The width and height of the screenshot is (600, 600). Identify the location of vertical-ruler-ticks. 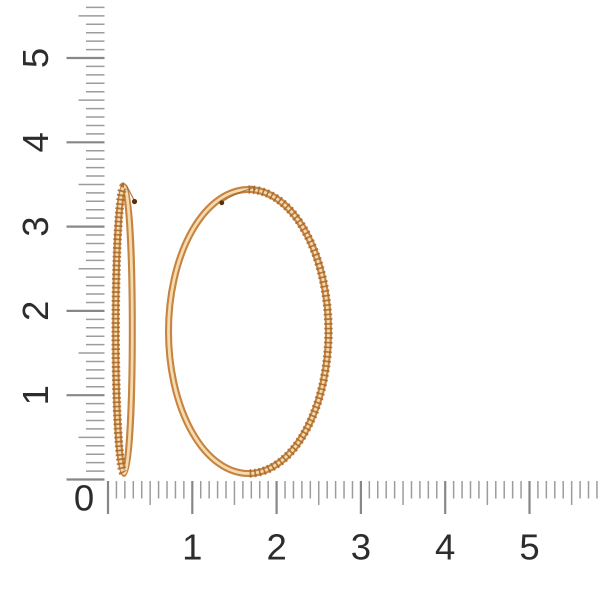
(85, 243).